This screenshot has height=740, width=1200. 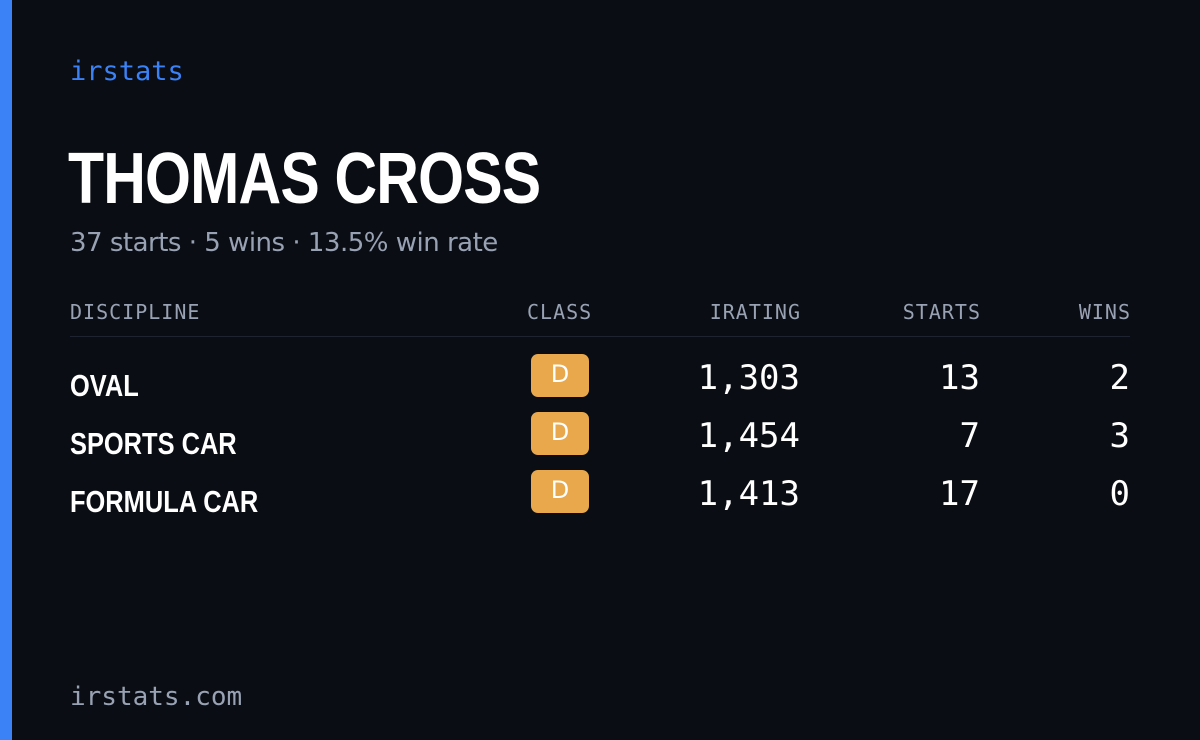 I want to click on discipline-name: SPORTS CAR, so click(x=153, y=443).